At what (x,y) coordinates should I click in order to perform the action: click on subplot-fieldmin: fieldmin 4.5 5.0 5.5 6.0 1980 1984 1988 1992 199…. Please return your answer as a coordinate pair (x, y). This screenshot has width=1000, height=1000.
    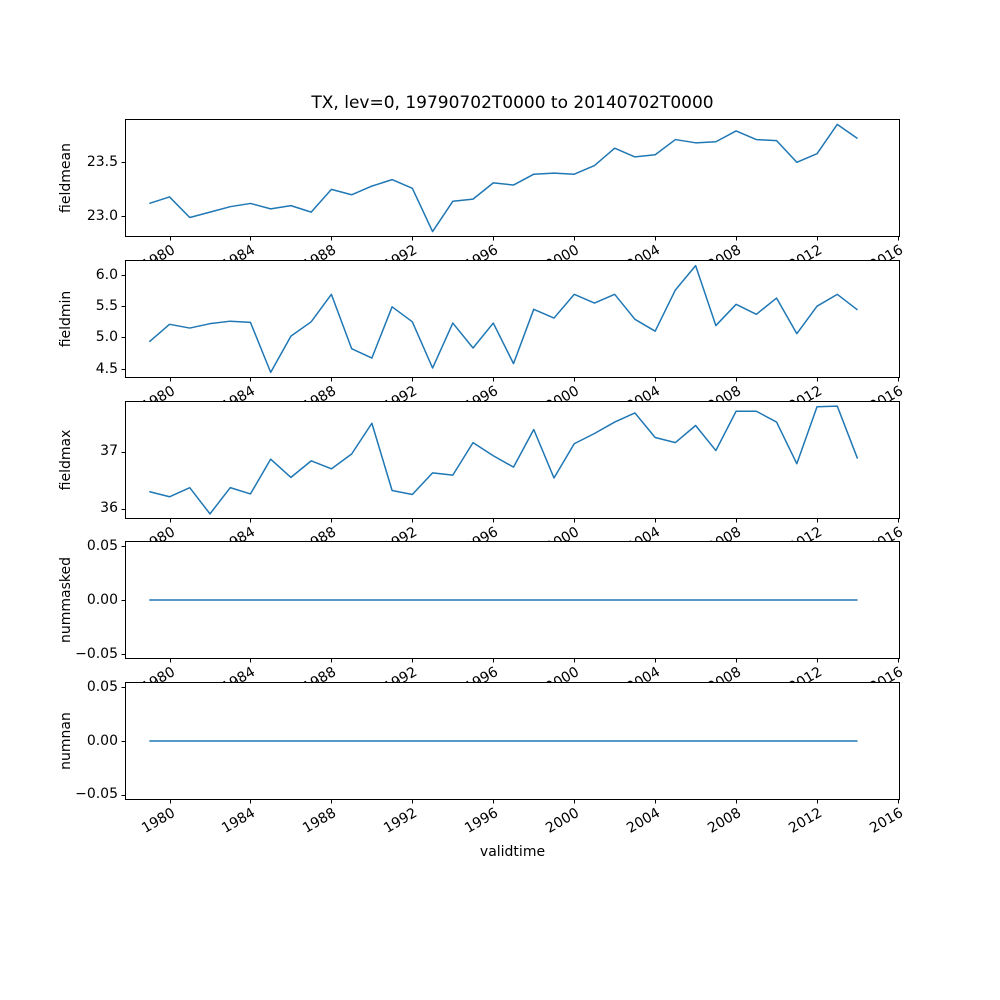
    Looking at the image, I should click on (482, 337).